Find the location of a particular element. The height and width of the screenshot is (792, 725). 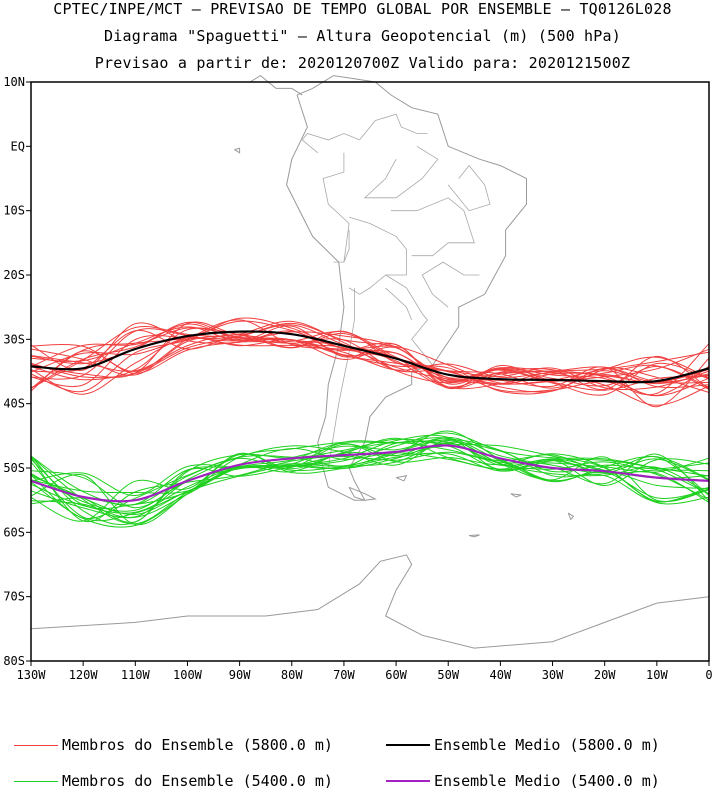

legend-item-mean-5800: Ensemble Medio (5800.0 m) is located at coordinates (551, 746).